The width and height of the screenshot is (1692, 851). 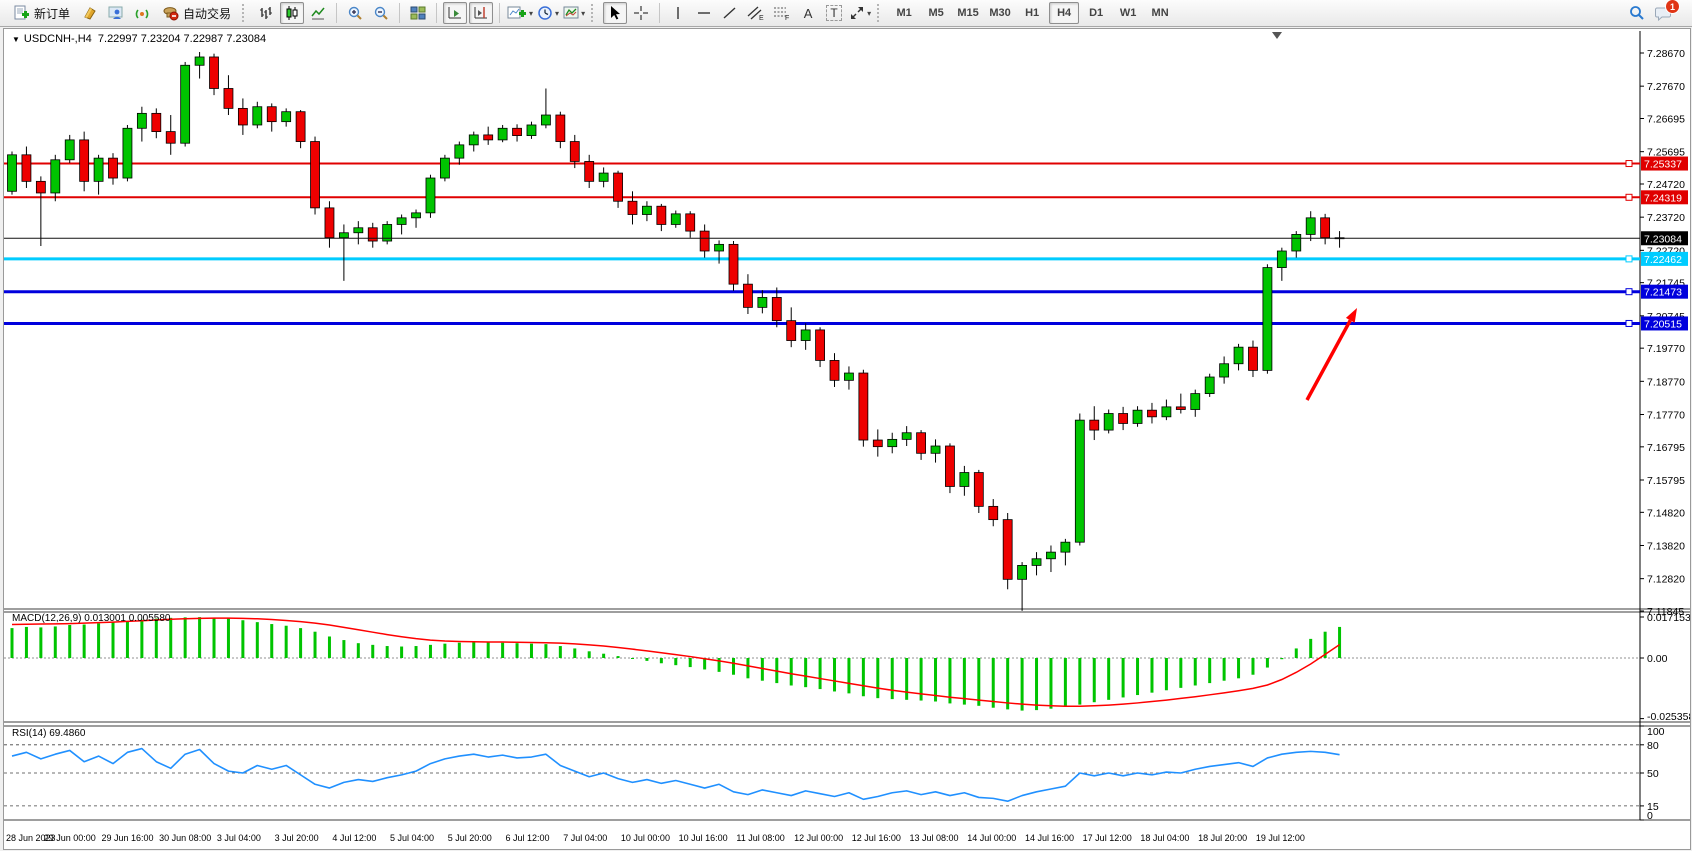 I want to click on trendline-tool-button, so click(x=730, y=13).